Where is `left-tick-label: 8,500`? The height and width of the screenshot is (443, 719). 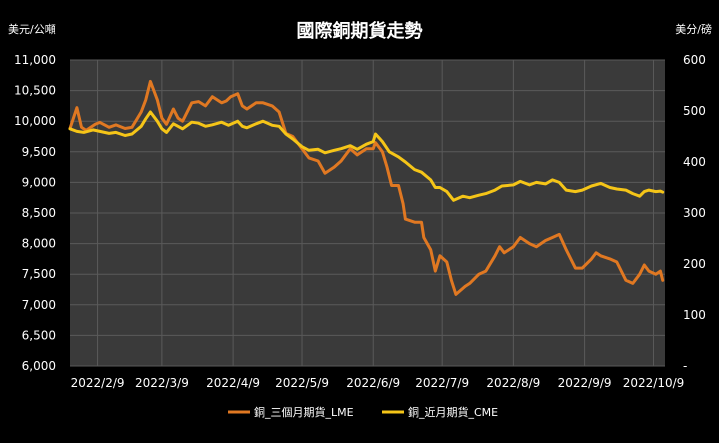 left-tick-label: 8,500 is located at coordinates (39, 213).